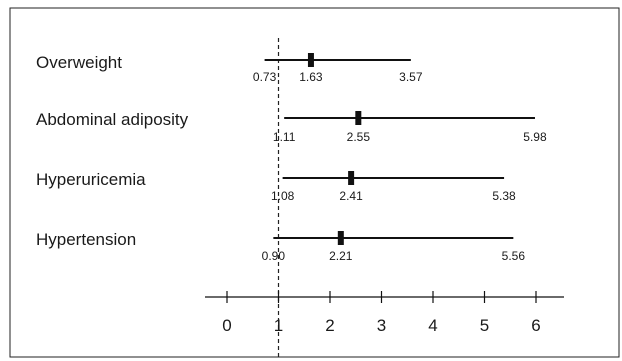 Image resolution: width=622 pixels, height=361 pixels. What do you see at coordinates (329, 325) in the screenshot?
I see `x-tick-label: 2` at bounding box center [329, 325].